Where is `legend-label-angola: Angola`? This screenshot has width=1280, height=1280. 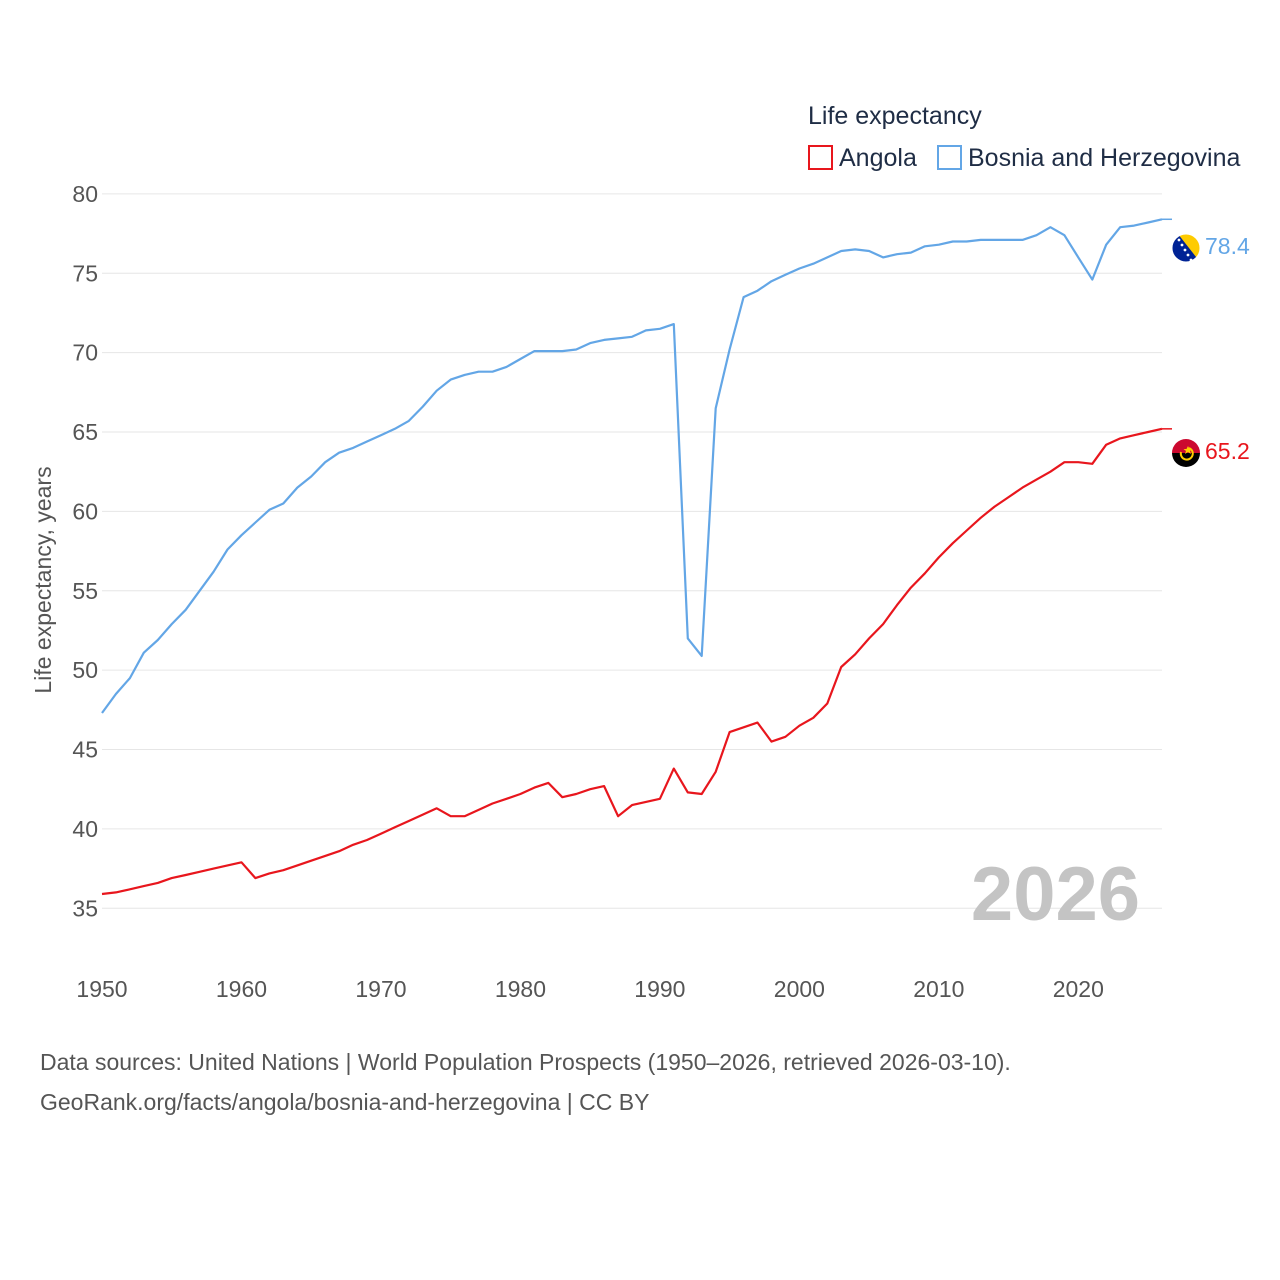 legend-label-angola: Angola is located at coordinates (878, 158).